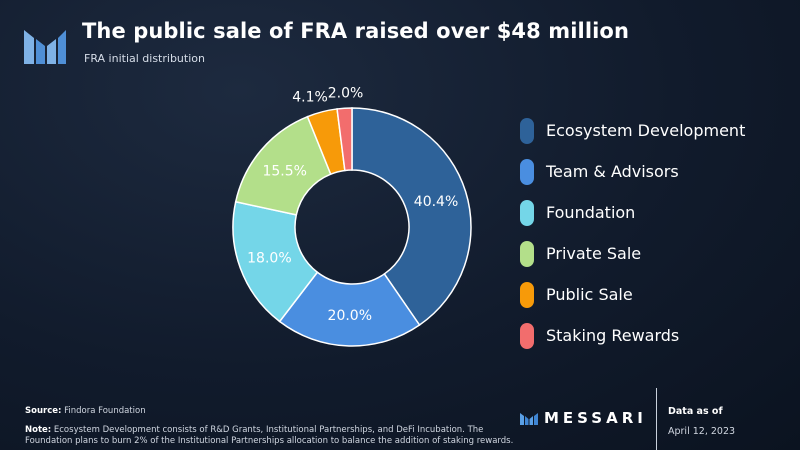  I want to click on messari-brand: MESSARI, so click(583, 418).